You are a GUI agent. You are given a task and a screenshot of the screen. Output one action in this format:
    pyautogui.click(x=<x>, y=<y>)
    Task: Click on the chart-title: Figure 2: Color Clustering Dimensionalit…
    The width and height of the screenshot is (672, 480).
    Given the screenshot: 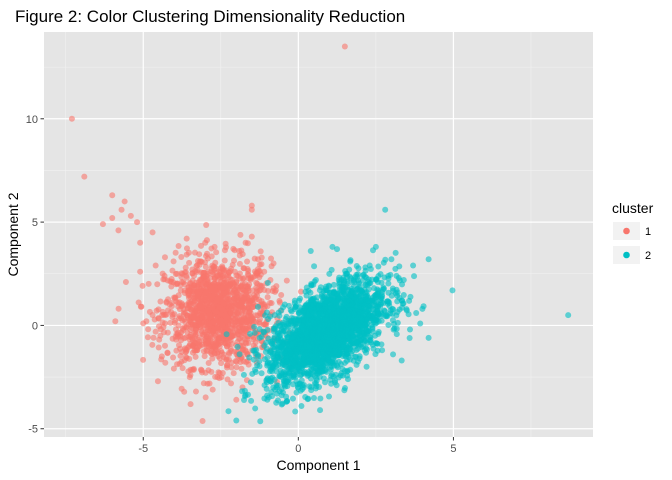 What is the action you would take?
    pyautogui.click(x=210, y=16)
    